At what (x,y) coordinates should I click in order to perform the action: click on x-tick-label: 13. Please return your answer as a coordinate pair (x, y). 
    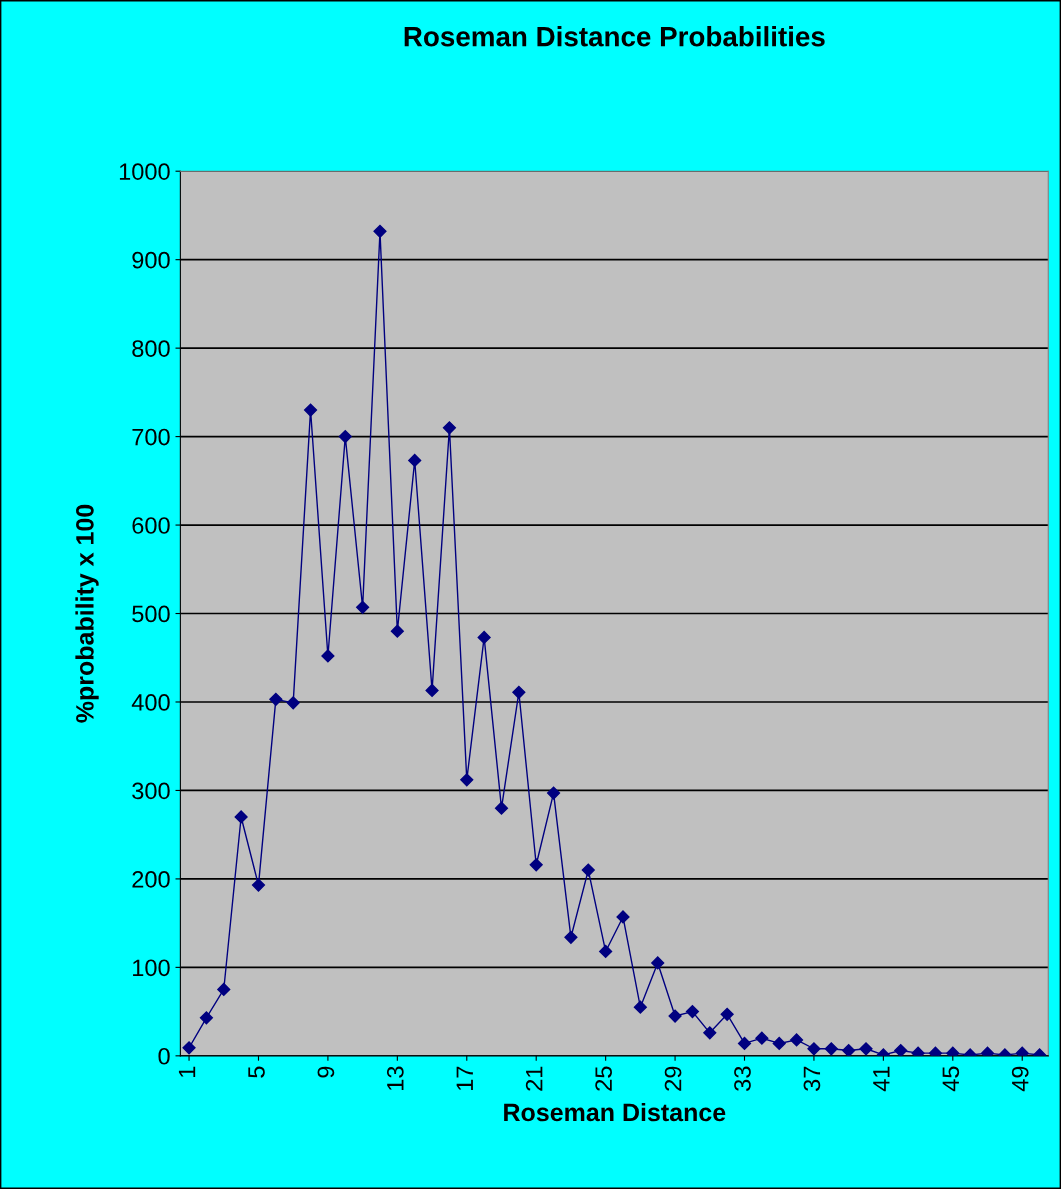
    Looking at the image, I should click on (395, 1078).